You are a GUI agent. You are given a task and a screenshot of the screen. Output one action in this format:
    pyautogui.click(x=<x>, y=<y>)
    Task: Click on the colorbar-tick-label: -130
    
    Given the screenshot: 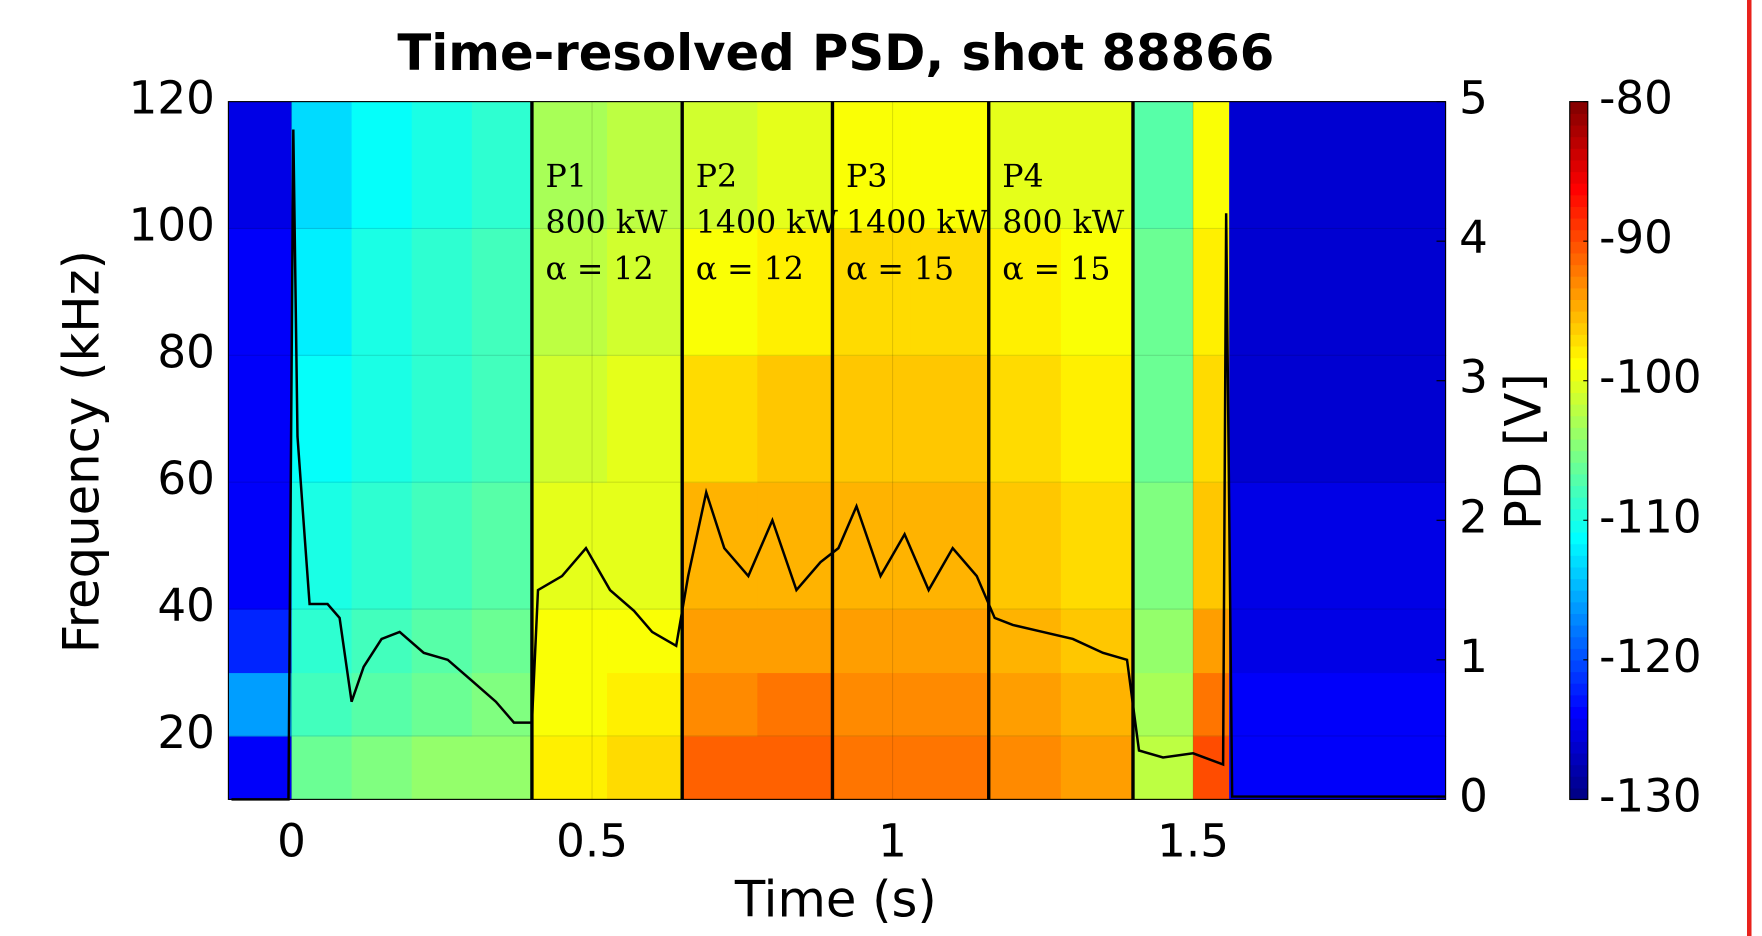 What is the action you would take?
    pyautogui.click(x=1650, y=795)
    